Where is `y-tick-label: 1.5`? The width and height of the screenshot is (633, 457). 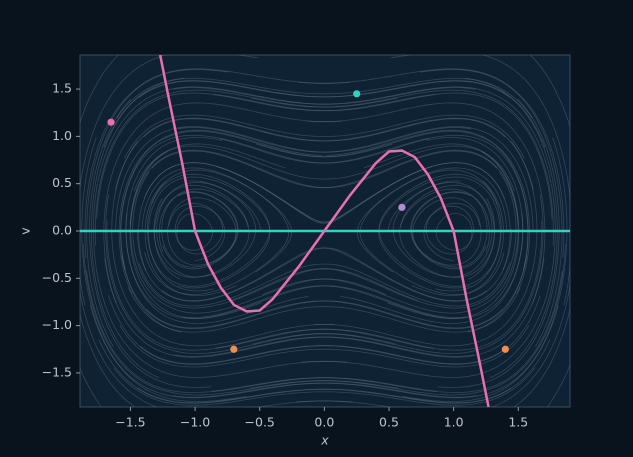 y-tick-label: 1.5 is located at coordinates (62, 88).